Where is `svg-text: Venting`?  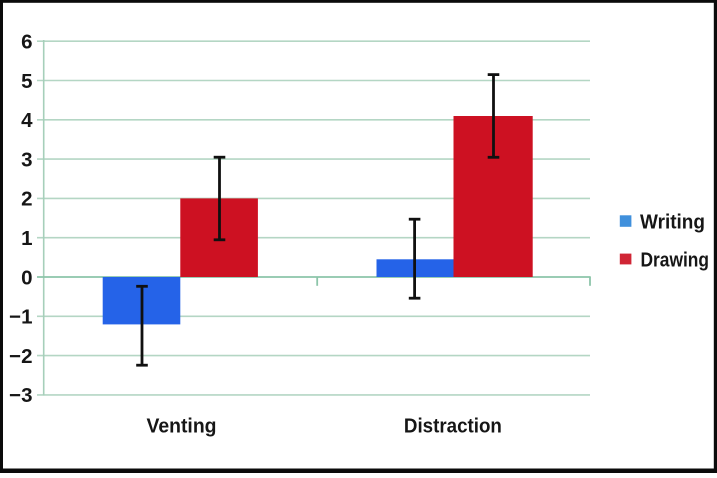 svg-text: Venting is located at coordinates (182, 426).